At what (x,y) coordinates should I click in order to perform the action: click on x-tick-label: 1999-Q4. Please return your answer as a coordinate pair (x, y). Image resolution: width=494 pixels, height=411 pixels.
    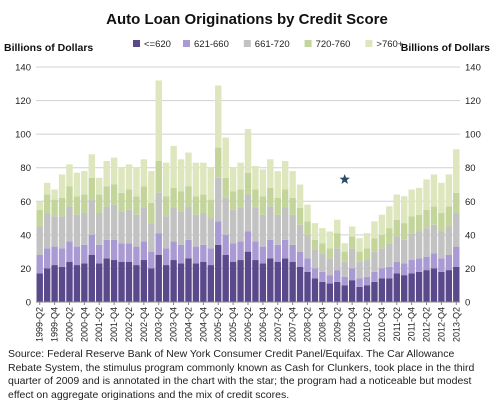
    Looking at the image, I should click on (55, 324).